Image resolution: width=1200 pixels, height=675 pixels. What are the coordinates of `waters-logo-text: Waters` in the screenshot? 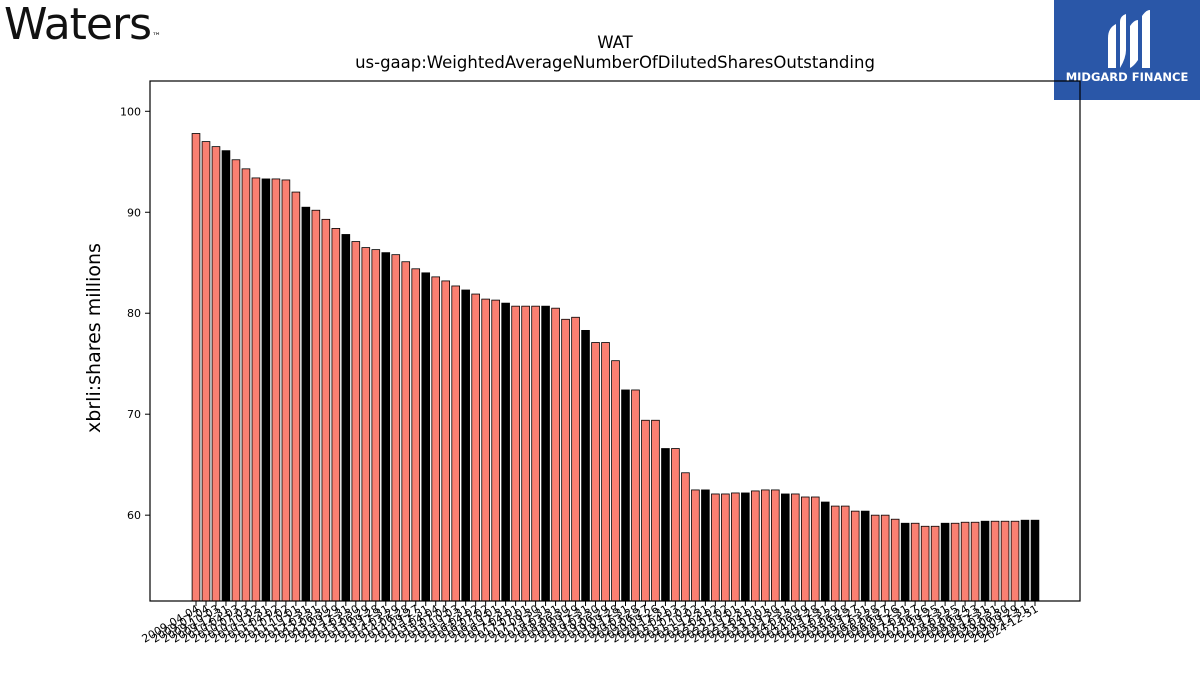 It's located at (78, 25).